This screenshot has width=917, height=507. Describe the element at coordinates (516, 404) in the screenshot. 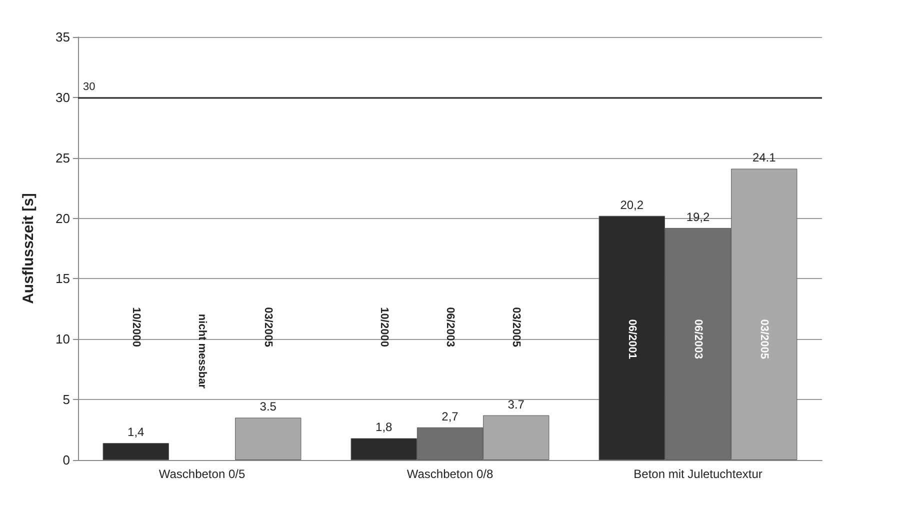

I see `data-label: 3.7` at that location.